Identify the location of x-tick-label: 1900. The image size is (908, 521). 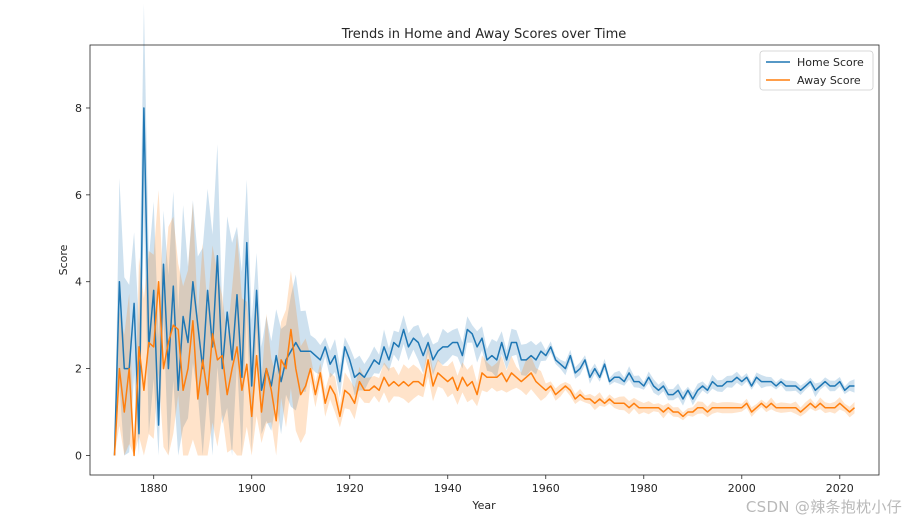
(252, 488).